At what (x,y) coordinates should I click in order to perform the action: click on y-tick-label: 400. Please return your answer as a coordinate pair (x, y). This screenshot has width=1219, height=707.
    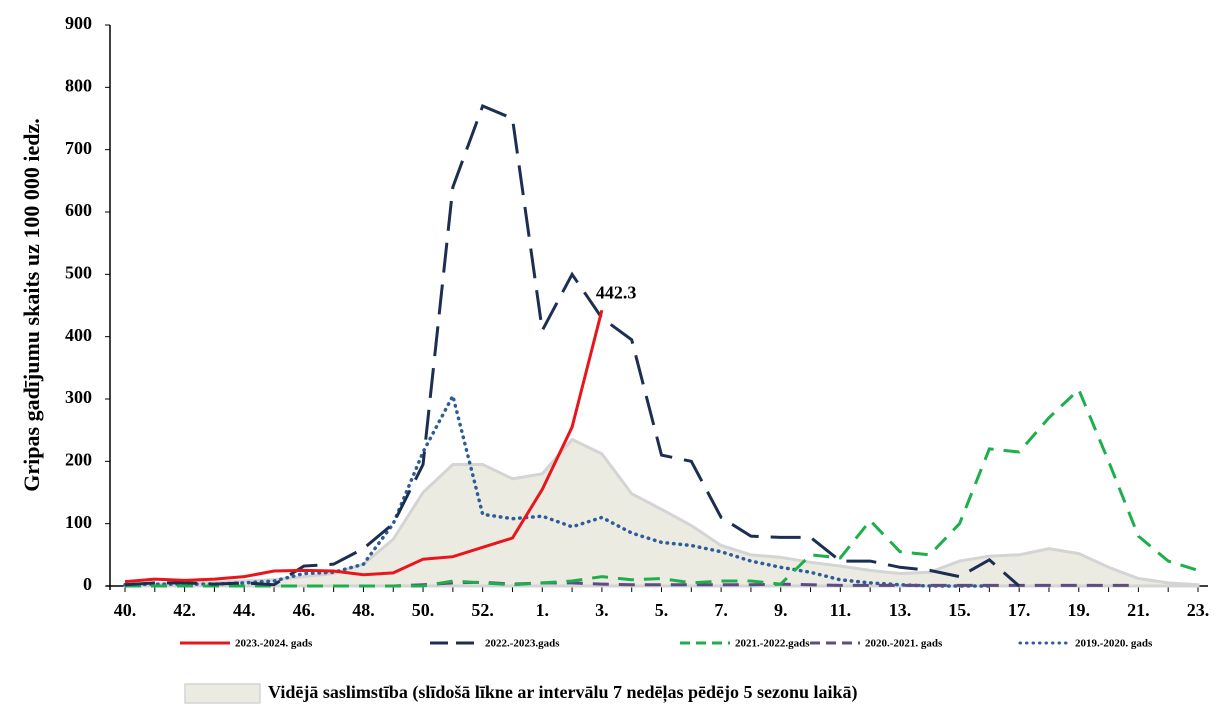
    Looking at the image, I should click on (78, 335).